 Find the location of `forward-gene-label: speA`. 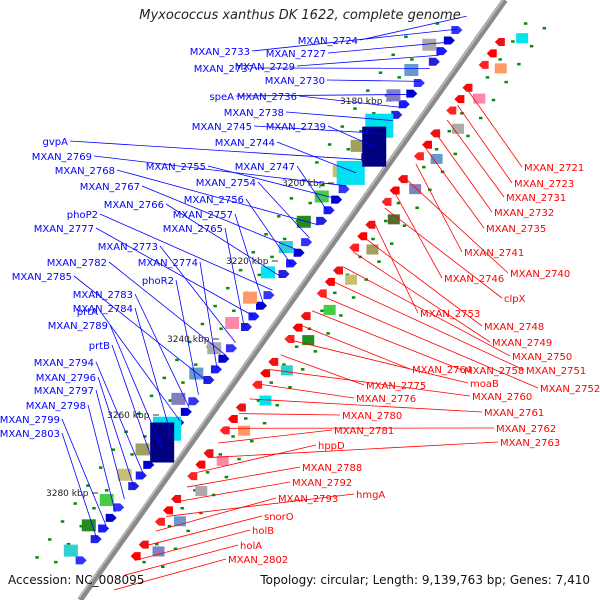

forward-gene-label: speA is located at coordinates (221, 97).